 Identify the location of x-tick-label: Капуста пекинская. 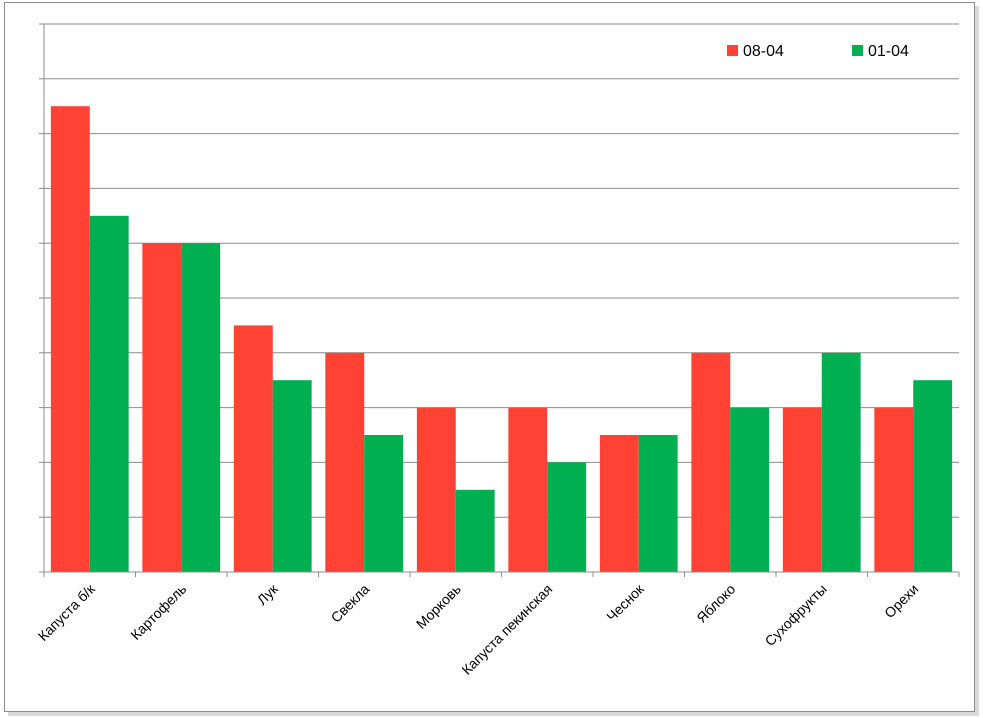
(506, 629).